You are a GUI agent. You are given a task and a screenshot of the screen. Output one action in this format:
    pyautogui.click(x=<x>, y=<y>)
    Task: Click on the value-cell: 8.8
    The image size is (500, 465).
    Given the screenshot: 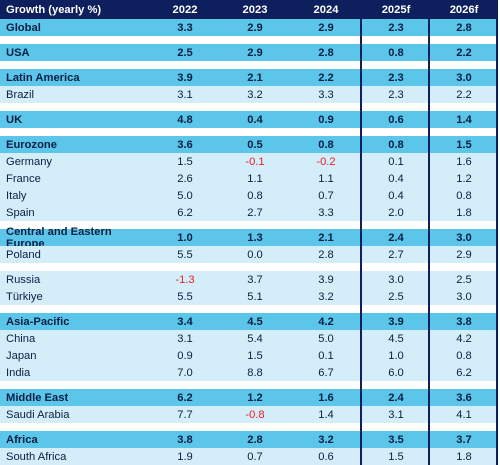 What is the action you would take?
    pyautogui.click(x=255, y=372)
    